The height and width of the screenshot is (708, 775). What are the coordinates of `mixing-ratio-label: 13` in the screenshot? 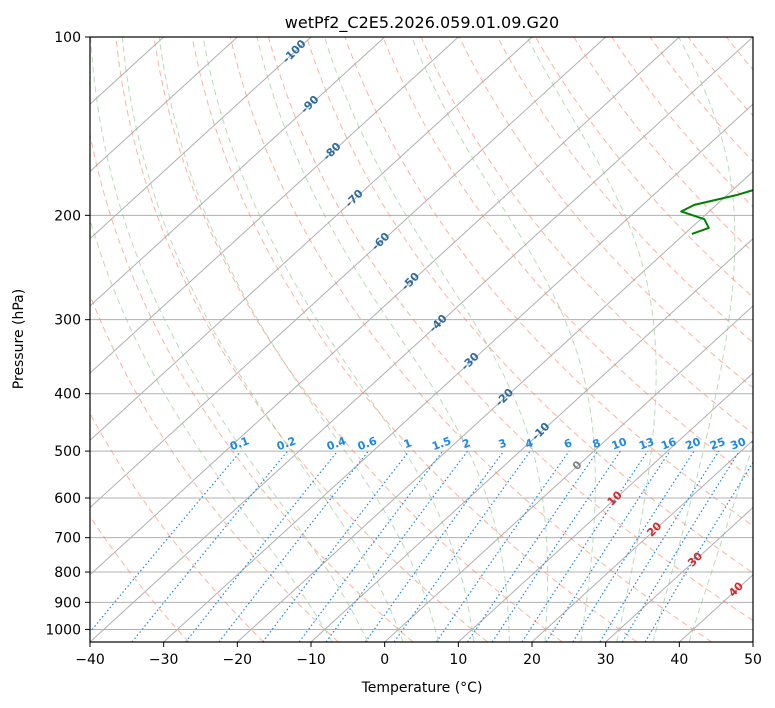 It's located at (646, 443).